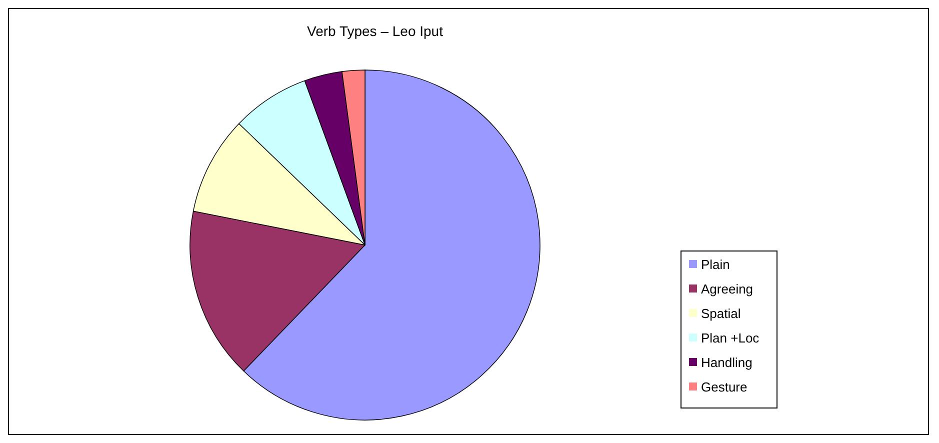  Describe the element at coordinates (715, 264) in the screenshot. I see `legend-label: Plain` at that location.